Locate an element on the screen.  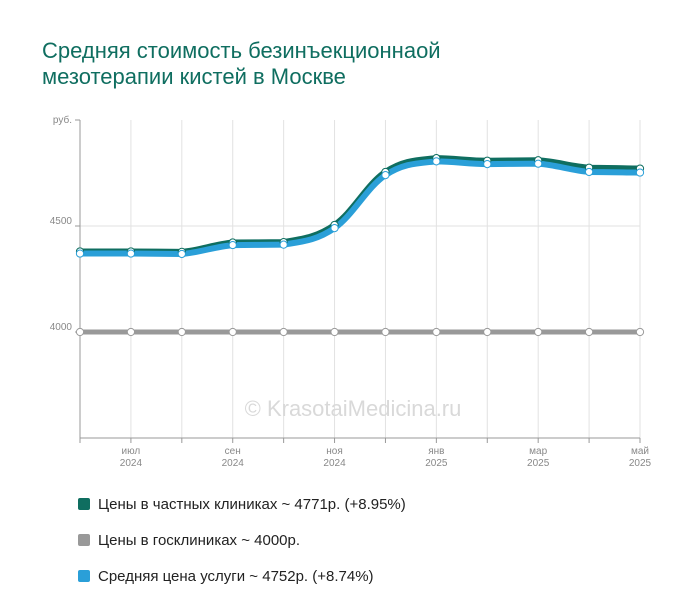
y-tick-label: 4000 is located at coordinates (61, 327).